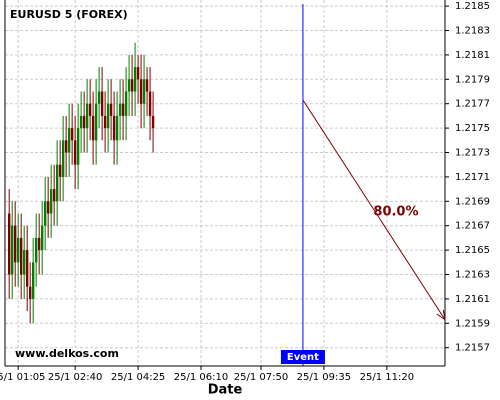 The height and width of the screenshot is (400, 500). I want to click on y-tick-label: 1.2185, so click(472, 6).